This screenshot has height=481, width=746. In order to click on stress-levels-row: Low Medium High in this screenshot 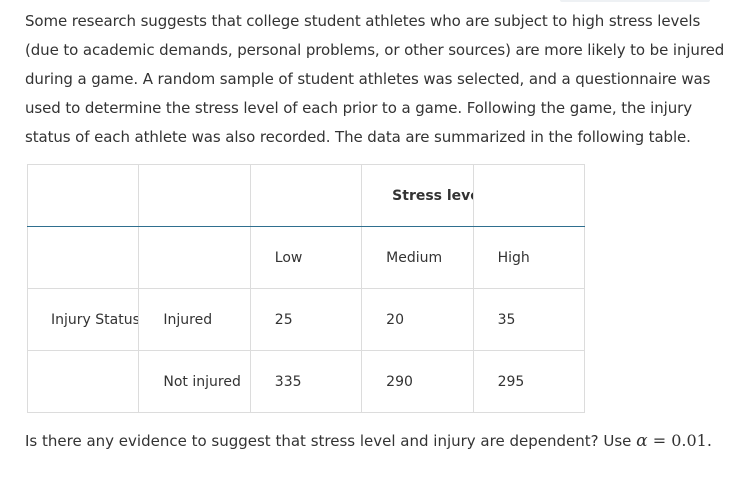, I will do `click(306, 257)`.